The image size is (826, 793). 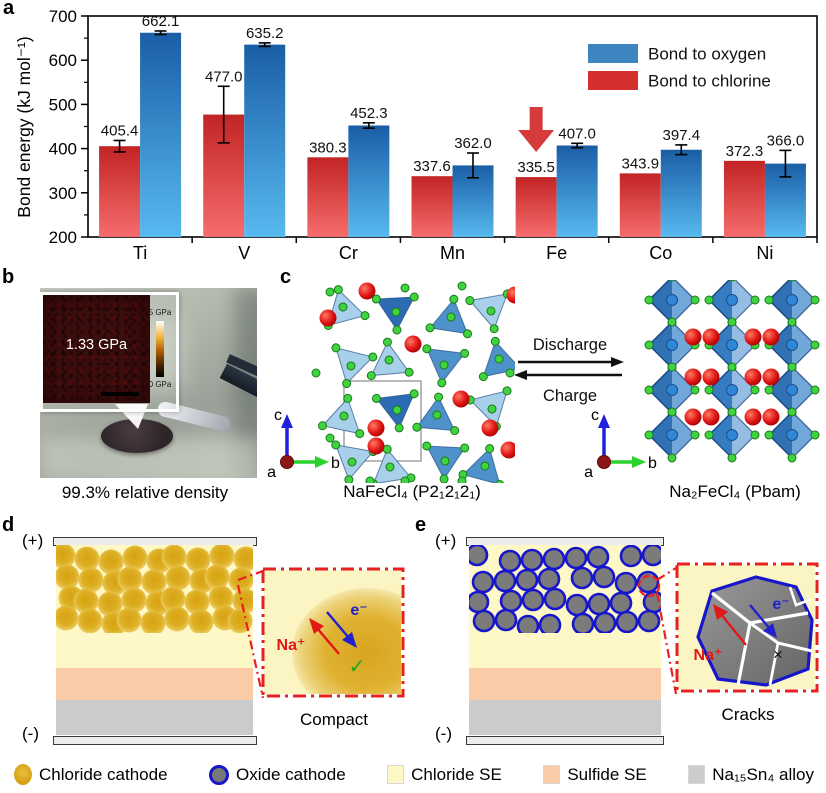 What do you see at coordinates (103, 774) in the screenshot?
I see `legend-label: Chloride cathode` at bounding box center [103, 774].